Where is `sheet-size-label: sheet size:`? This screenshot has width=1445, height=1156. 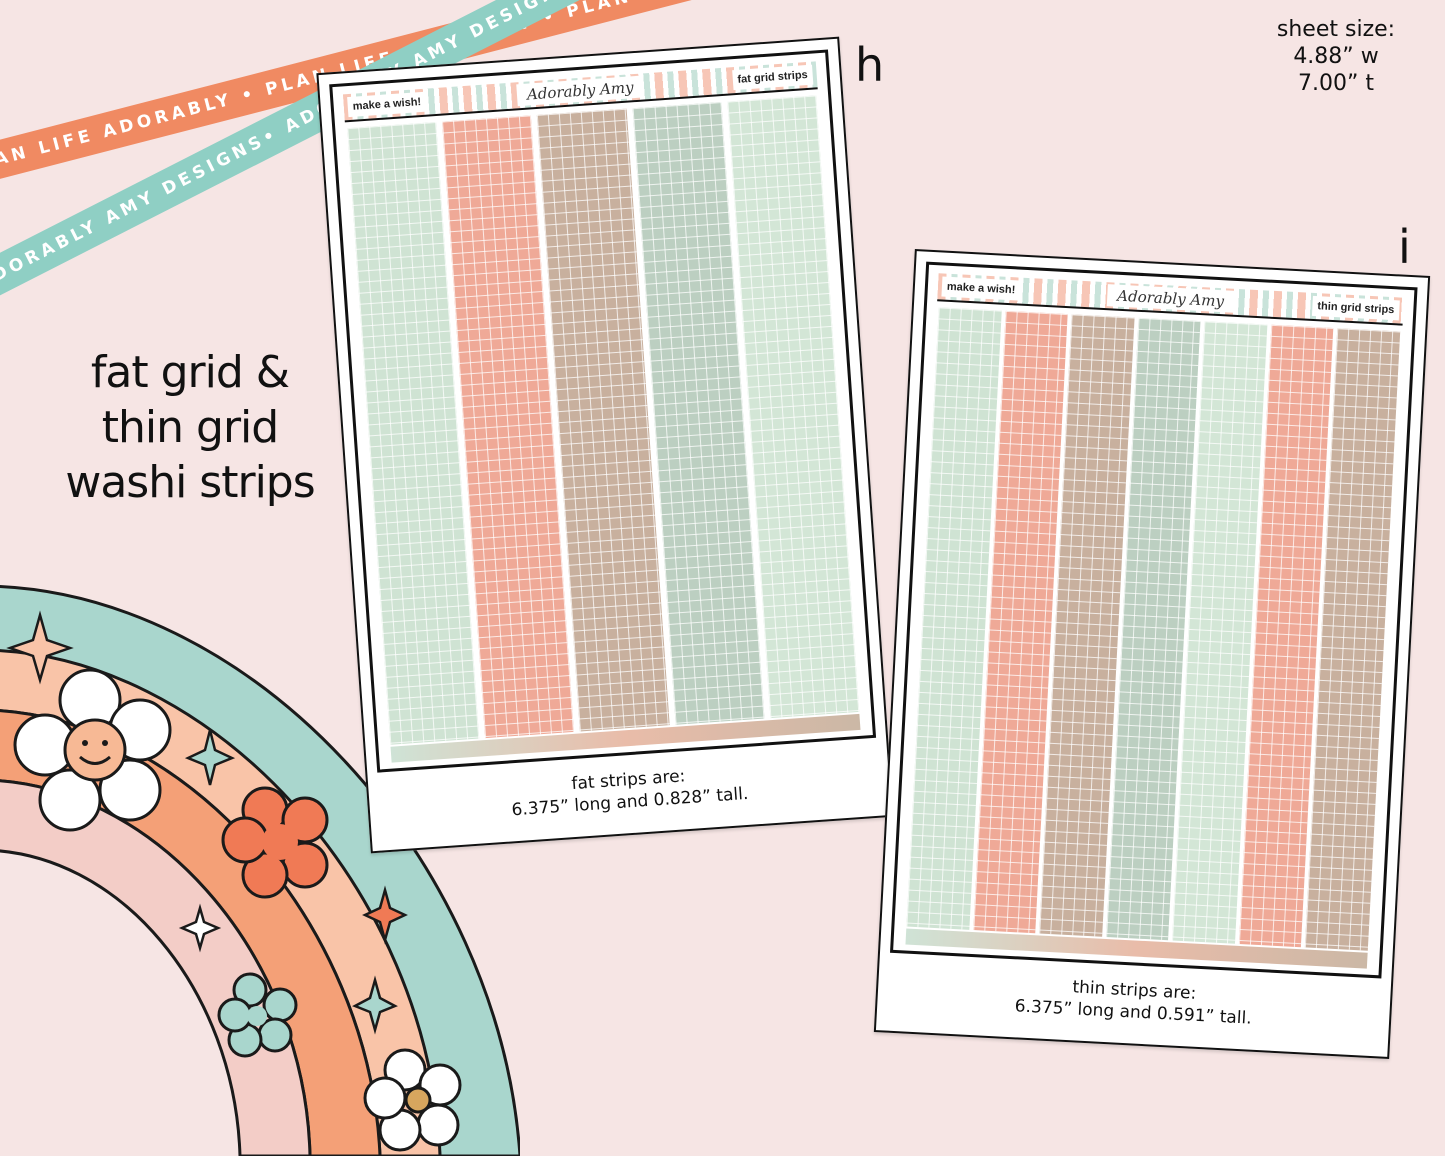
sheet-size-label: sheet size: is located at coordinates (1336, 29).